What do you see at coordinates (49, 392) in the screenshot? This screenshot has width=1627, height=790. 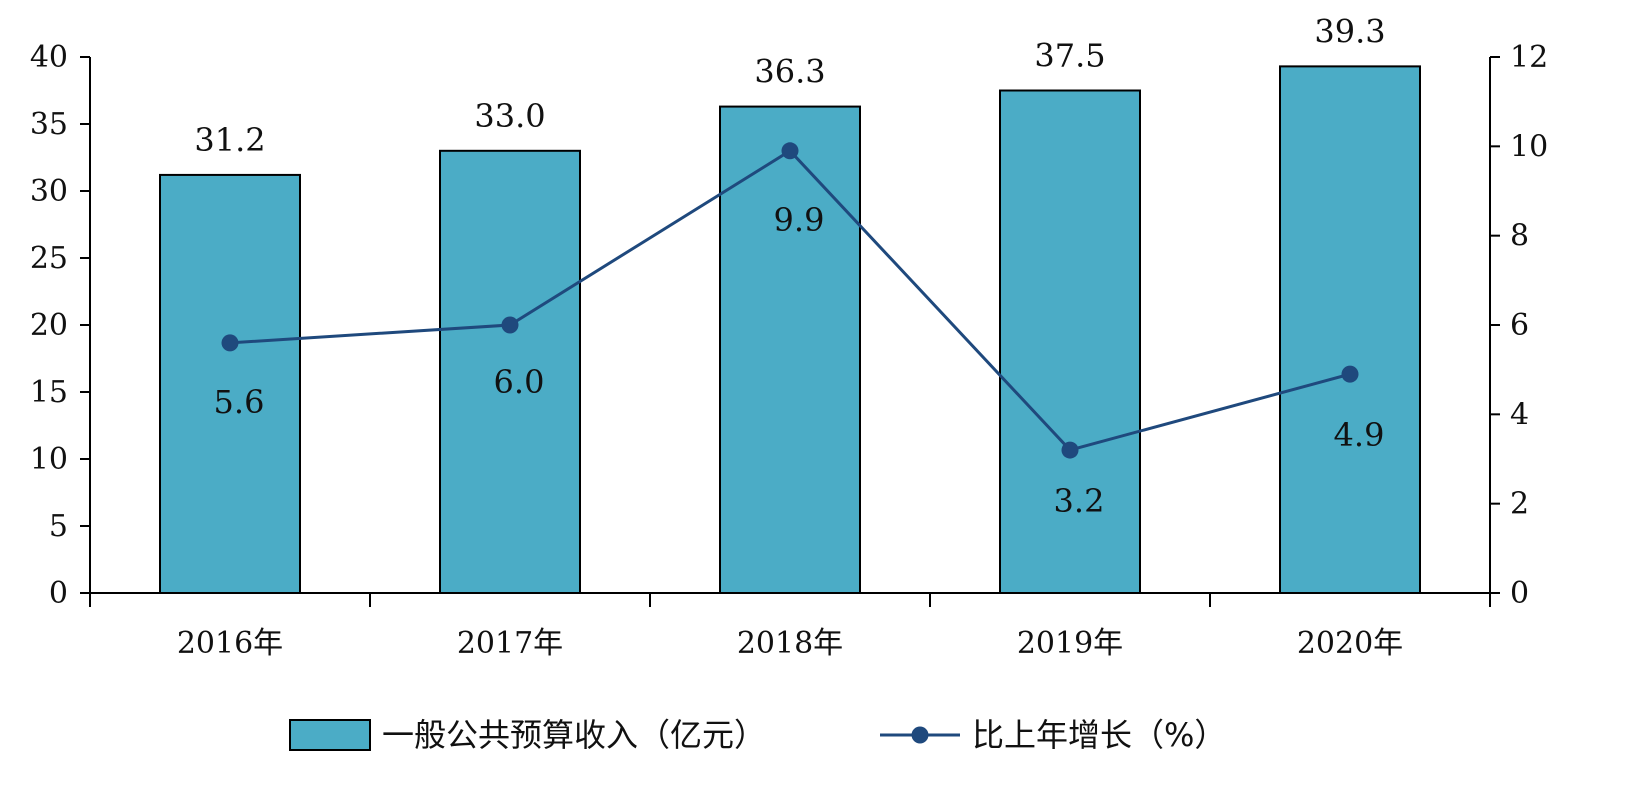 I see `left-tick-label: 15` at bounding box center [49, 392].